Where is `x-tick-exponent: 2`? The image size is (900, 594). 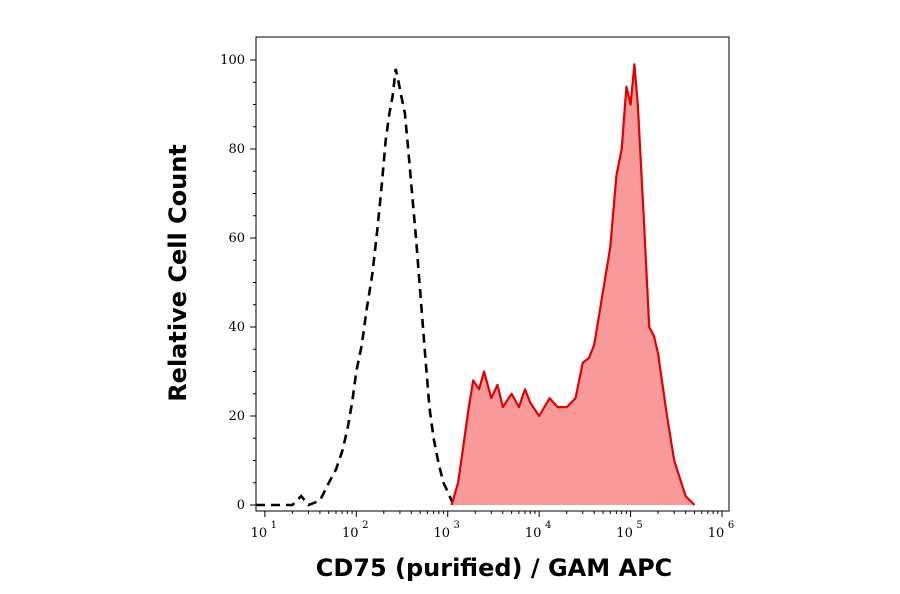
x-tick-exponent: 2 is located at coordinates (365, 525).